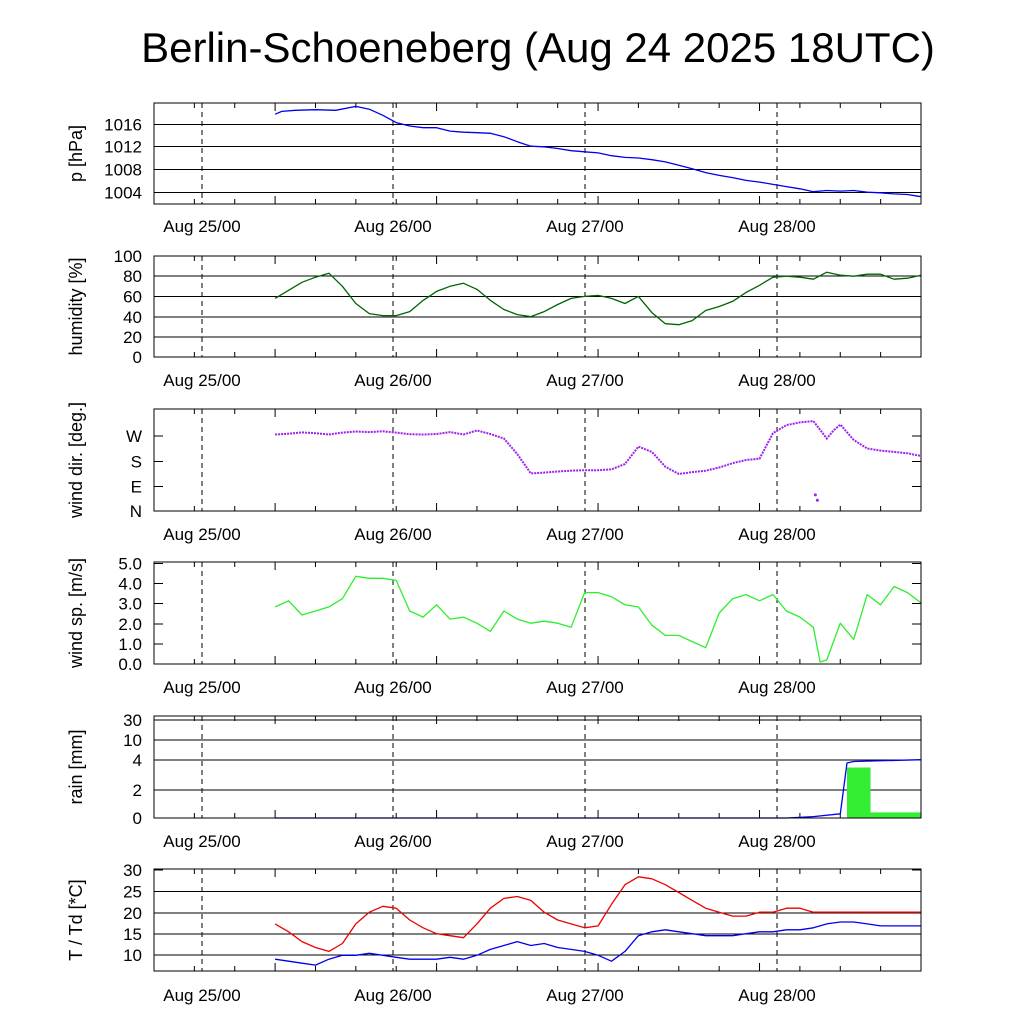 The image size is (1024, 1024). Describe the element at coordinates (76, 460) in the screenshot. I see `y-axis-label: wind dir. [deg.]` at that location.